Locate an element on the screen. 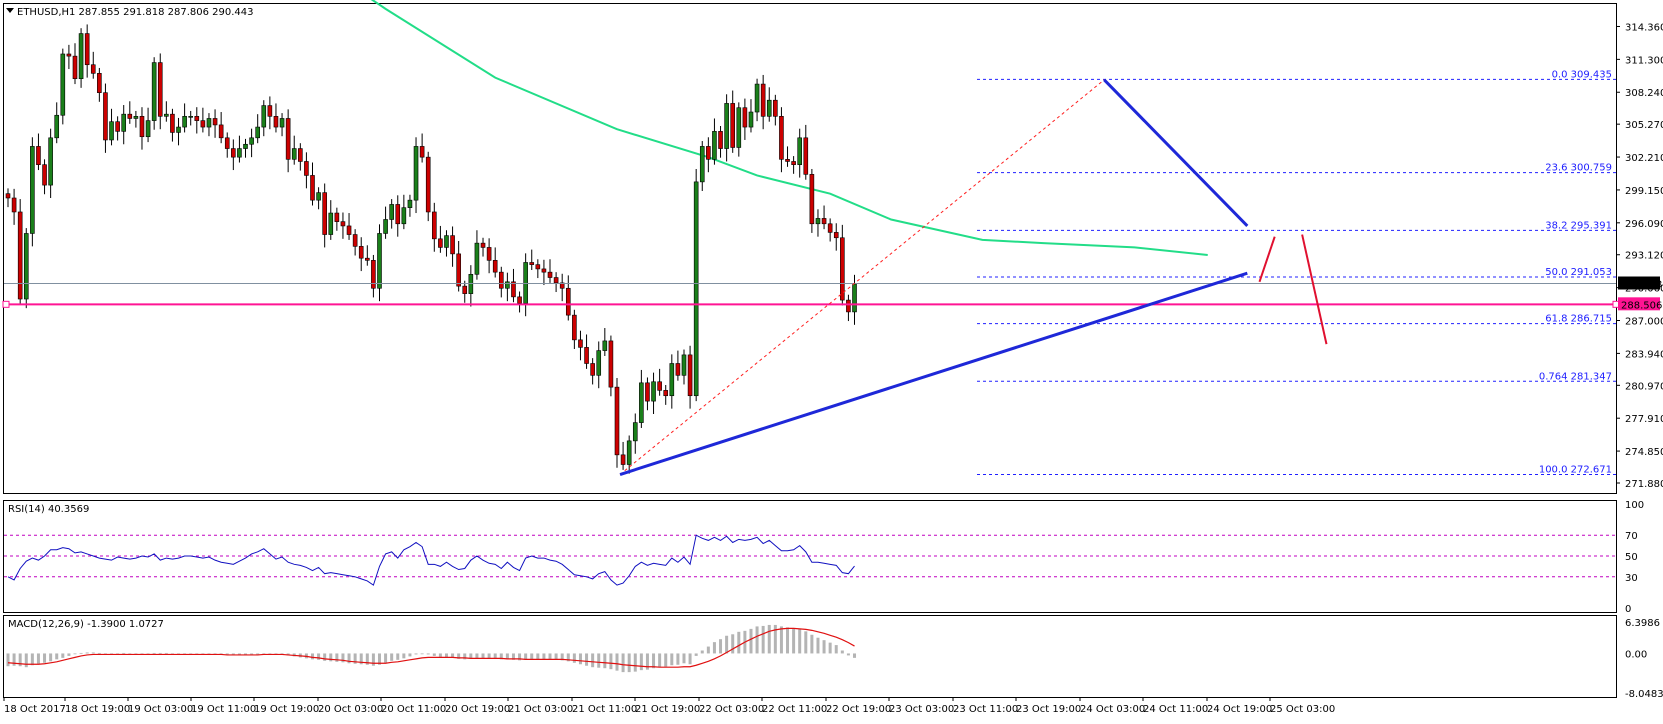 The image size is (1663, 724). price-axis-label: 287.000 is located at coordinates (1644, 322).